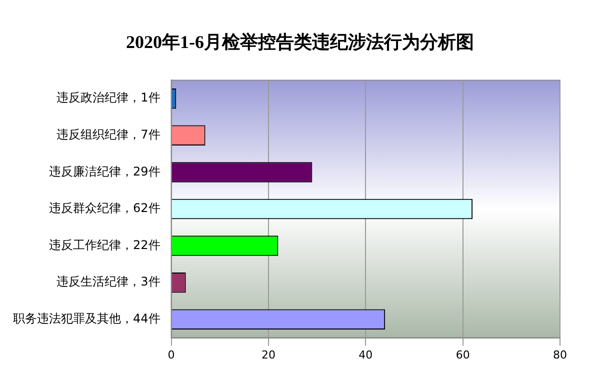  What do you see at coordinates (104, 171) in the screenshot?
I see `y-tick-label: 违反廉洁纪律，29件` at bounding box center [104, 171].